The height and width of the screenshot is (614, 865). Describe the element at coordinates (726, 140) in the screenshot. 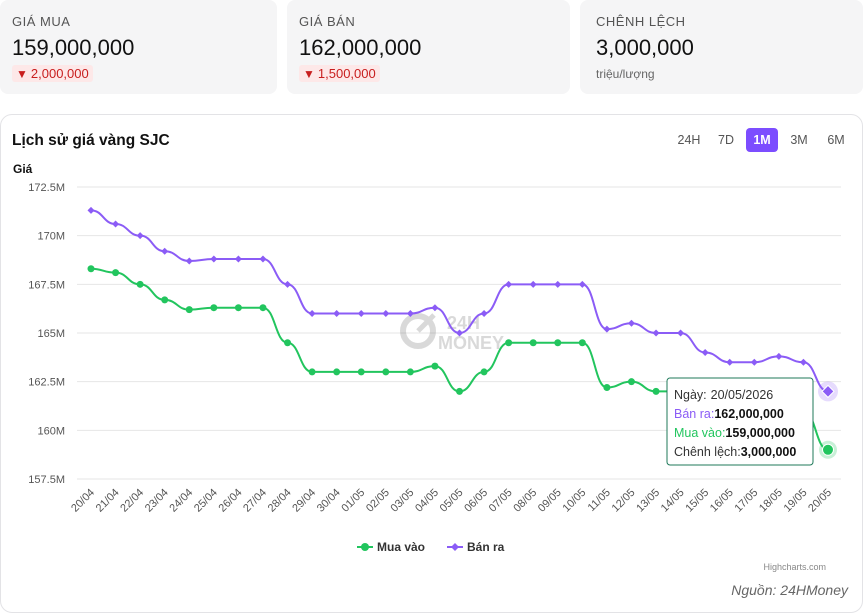

I see `range-7d-button: 7D` at that location.